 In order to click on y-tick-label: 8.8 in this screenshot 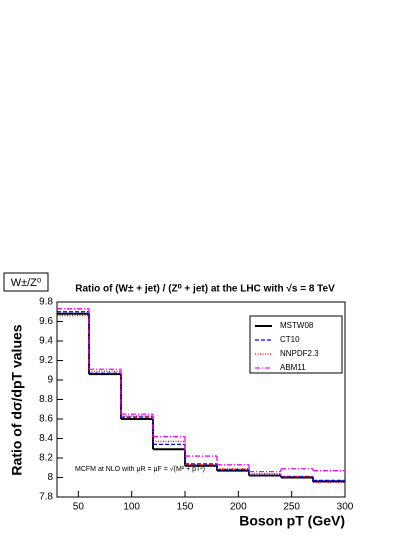, I will do `click(46, 399)`.